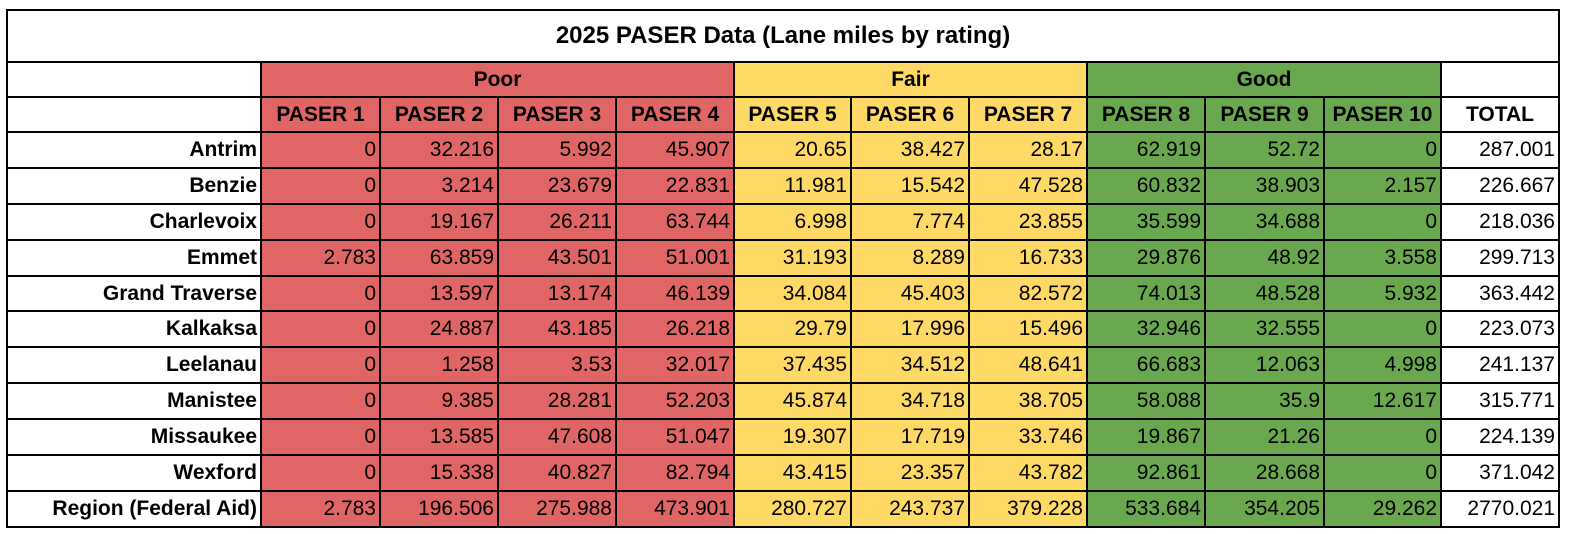 This screenshot has width=1578, height=534. Describe the element at coordinates (675, 508) in the screenshot. I see `value-cell: 473.901` at that location.